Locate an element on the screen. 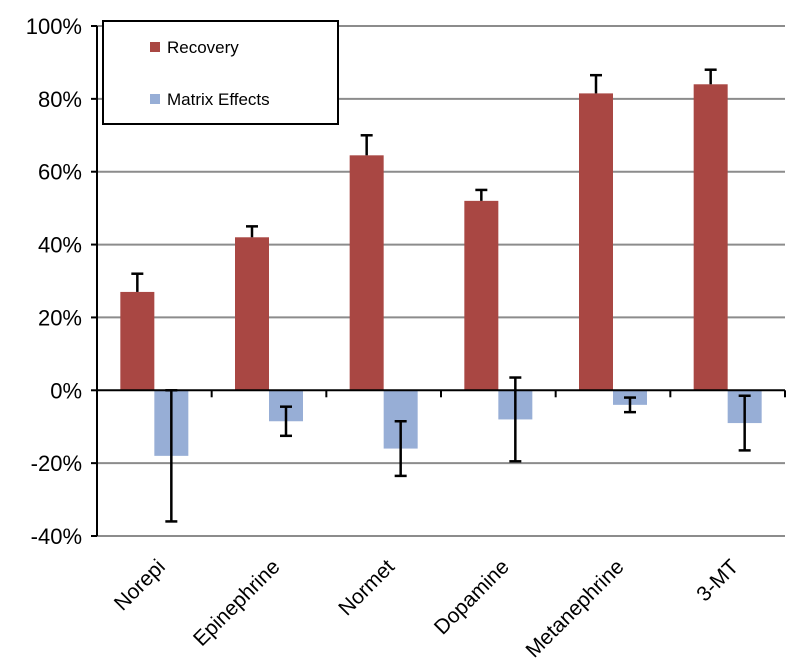 Image resolution: width=787 pixels, height=666 pixels. y-tick-label: 80% is located at coordinates (60, 99).